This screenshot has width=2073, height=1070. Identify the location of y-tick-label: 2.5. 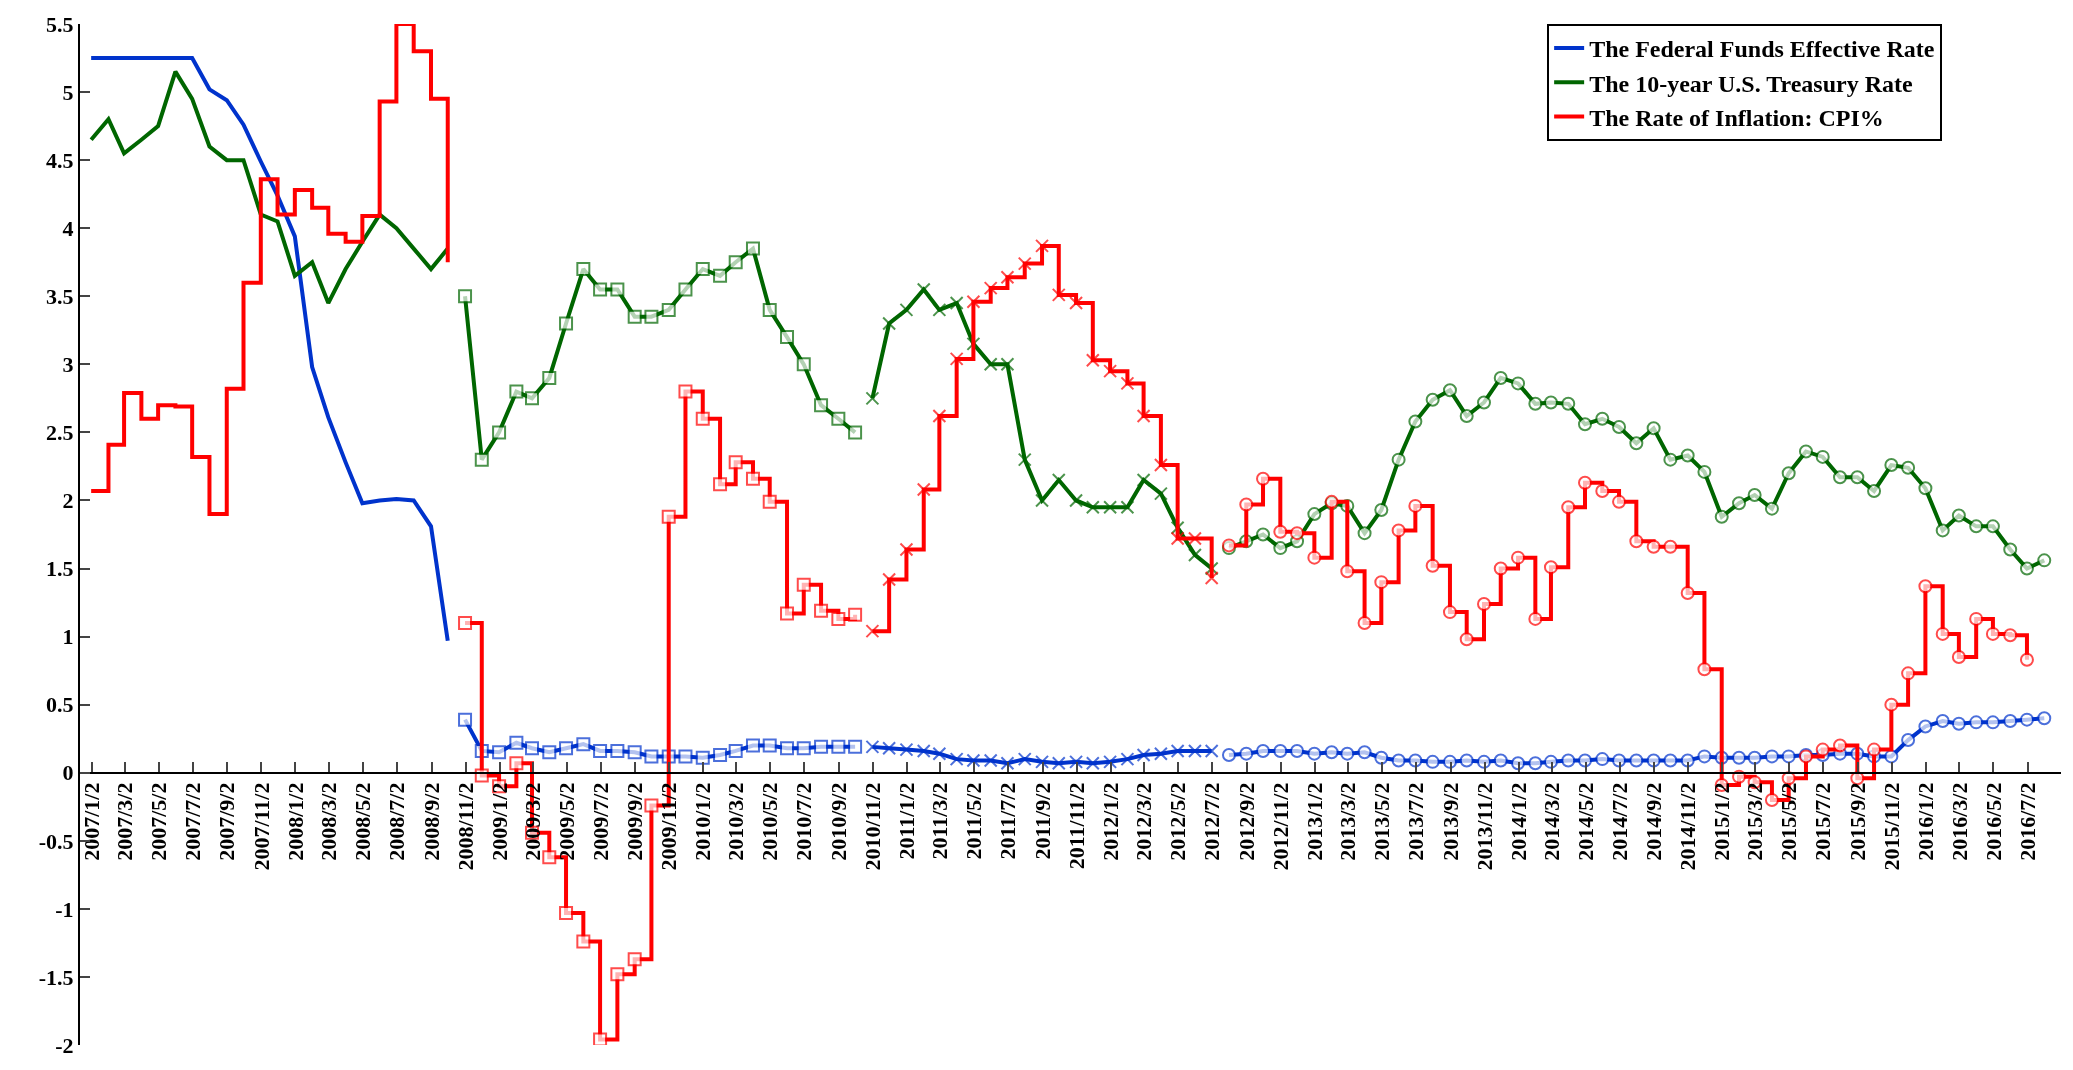
(60, 433).